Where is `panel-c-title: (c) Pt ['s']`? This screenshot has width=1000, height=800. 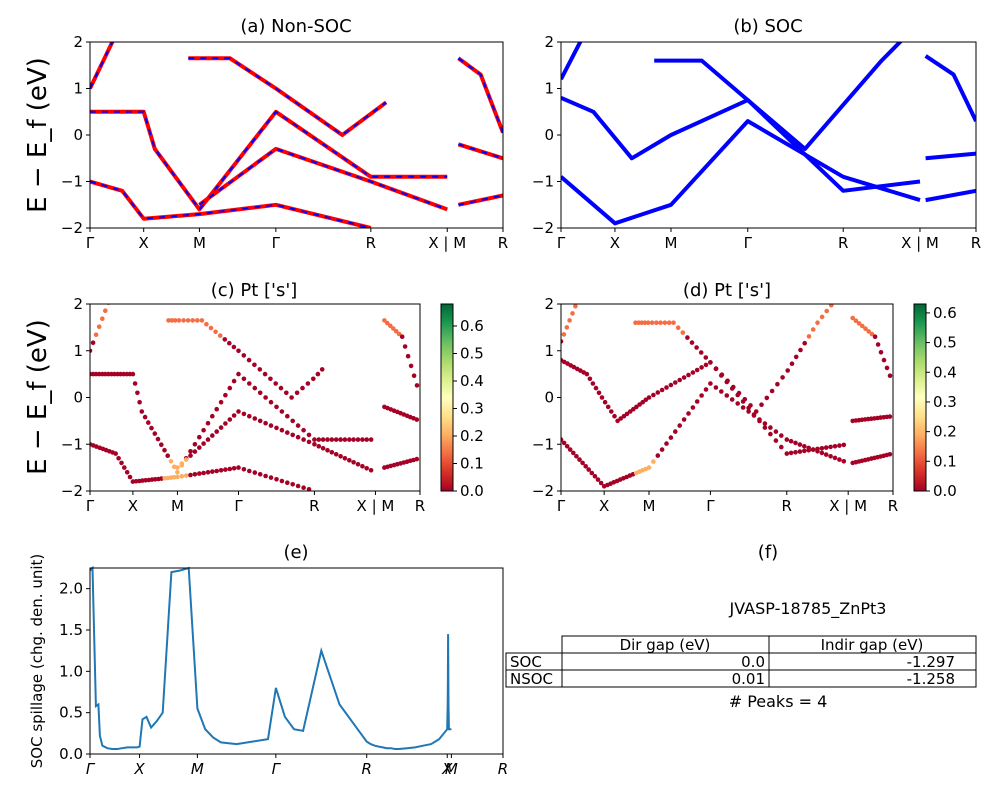
panel-c-title: (c) Pt ['s'] is located at coordinates (254, 290).